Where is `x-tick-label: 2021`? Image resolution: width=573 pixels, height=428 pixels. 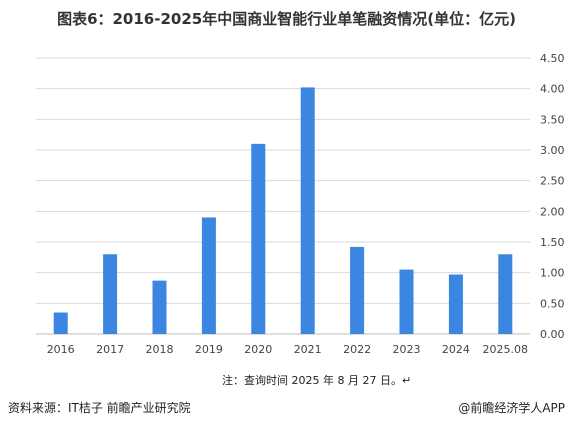 x-tick-label: 2021 is located at coordinates (308, 349).